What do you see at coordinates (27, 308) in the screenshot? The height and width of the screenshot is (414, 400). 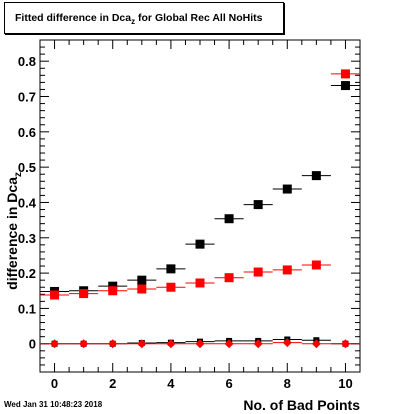 I see `y-tick-label: 0.1` at bounding box center [27, 308].